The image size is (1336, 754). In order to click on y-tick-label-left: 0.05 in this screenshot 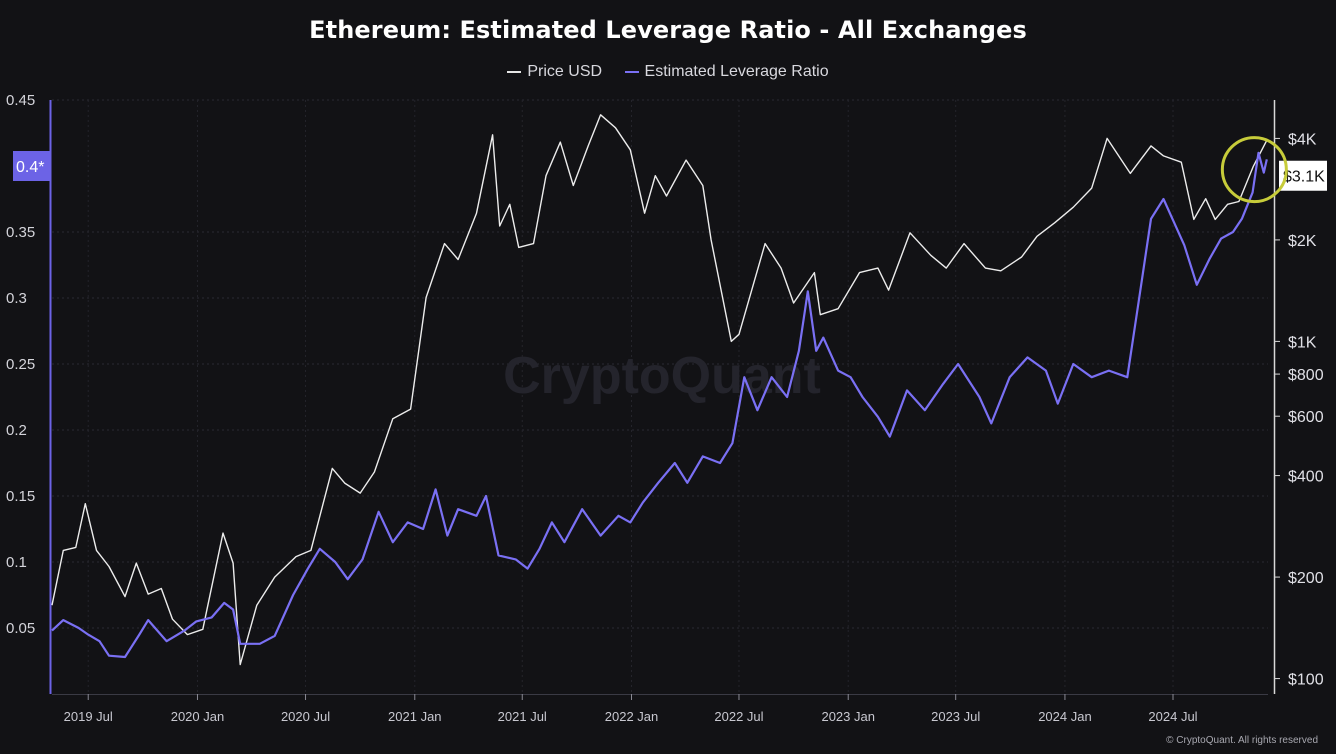, I will do `click(20, 628)`.